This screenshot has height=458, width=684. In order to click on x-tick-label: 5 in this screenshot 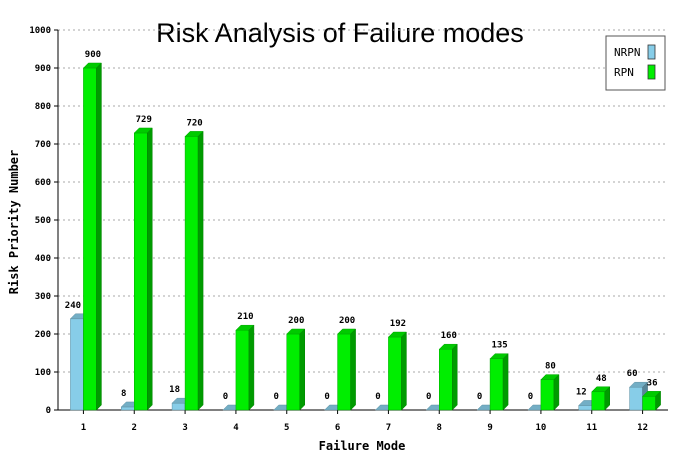, I will do `click(286, 428)`.